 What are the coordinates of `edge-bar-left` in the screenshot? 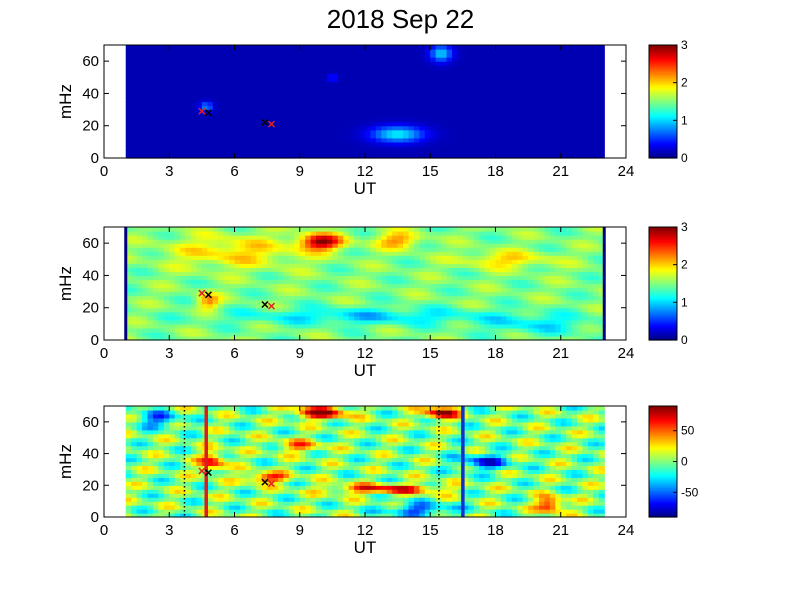 It's located at (126, 283).